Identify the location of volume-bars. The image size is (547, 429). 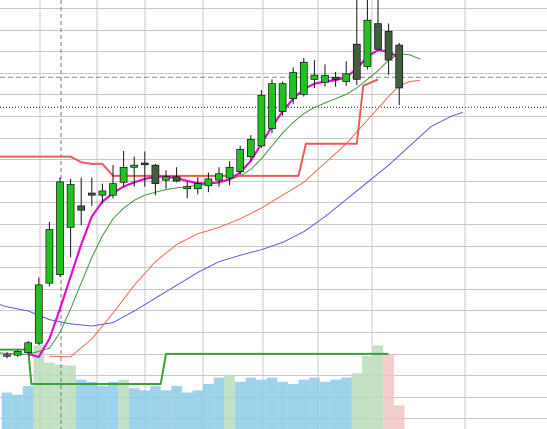
(203, 387).